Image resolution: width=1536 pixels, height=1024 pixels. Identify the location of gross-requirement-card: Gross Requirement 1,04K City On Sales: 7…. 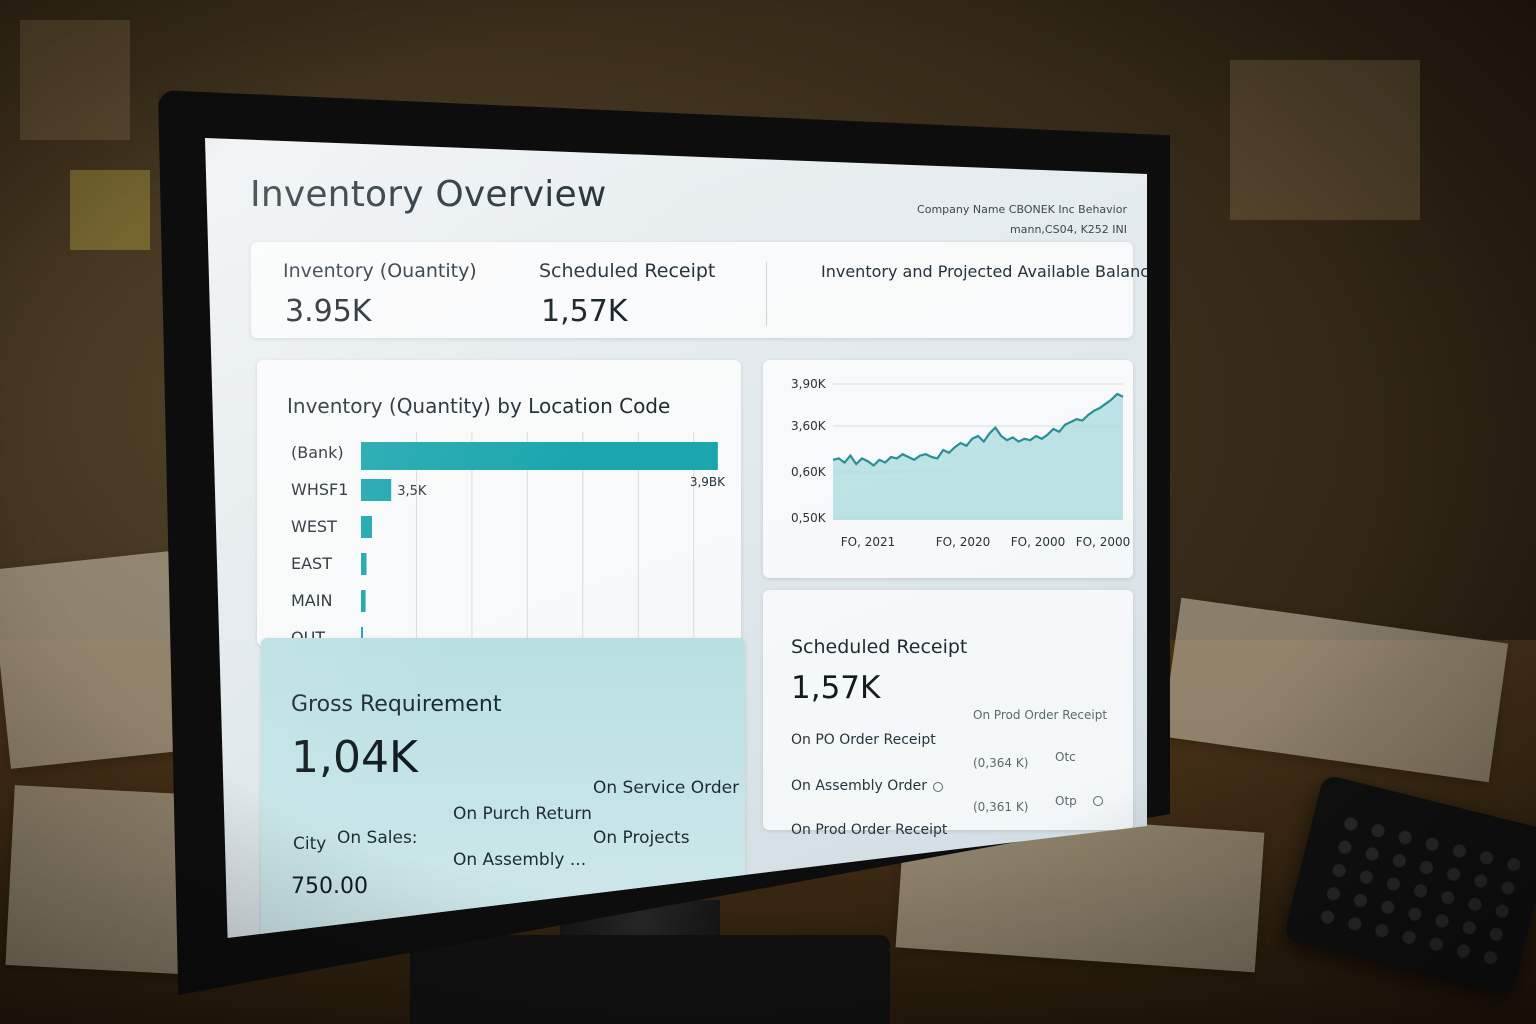
(503, 788).